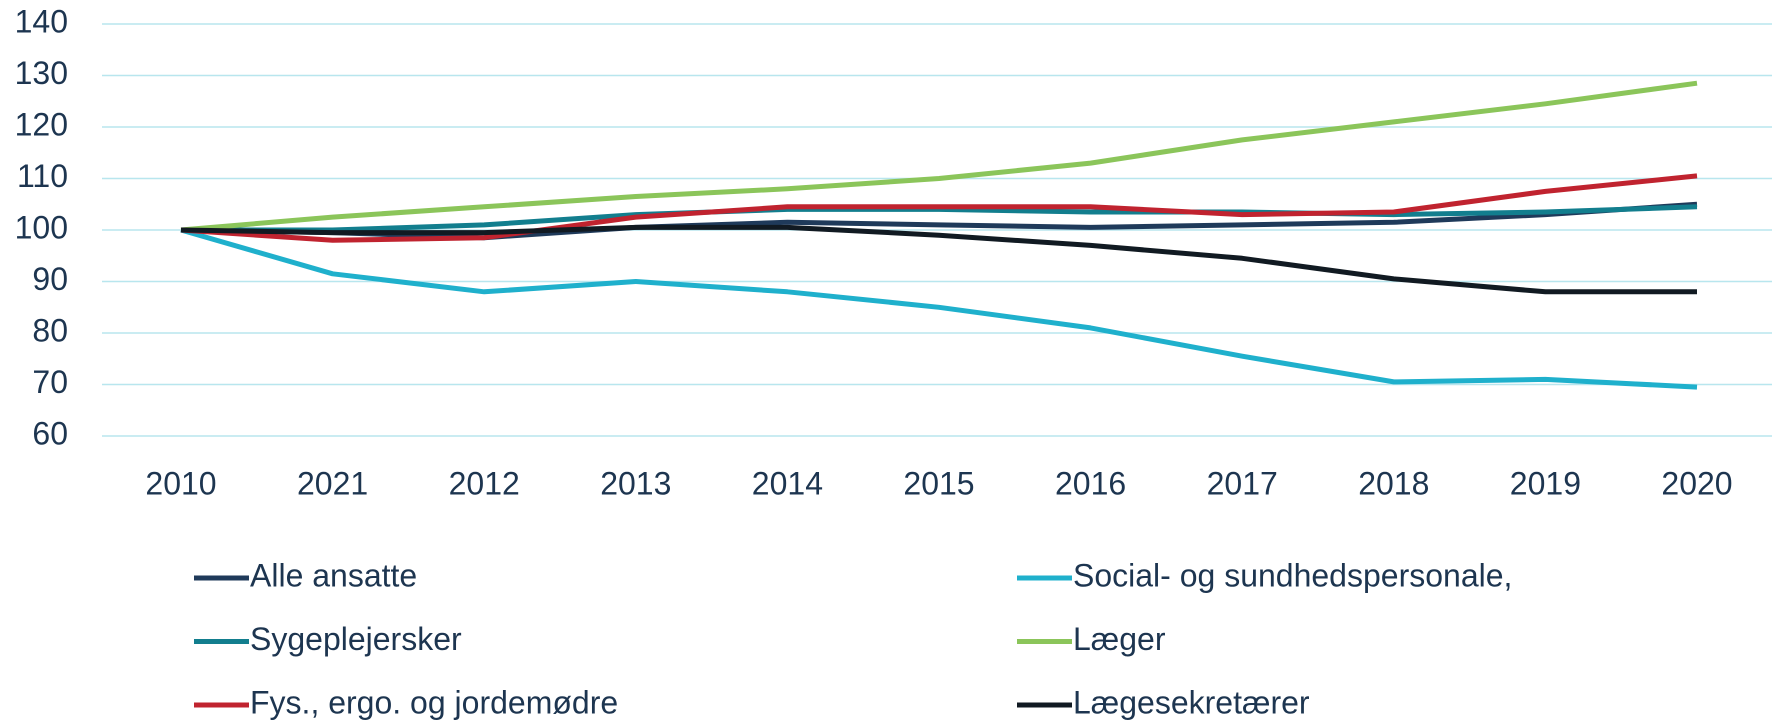  Describe the element at coordinates (635, 483) in the screenshot. I see `x-tick-label: 2013` at that location.